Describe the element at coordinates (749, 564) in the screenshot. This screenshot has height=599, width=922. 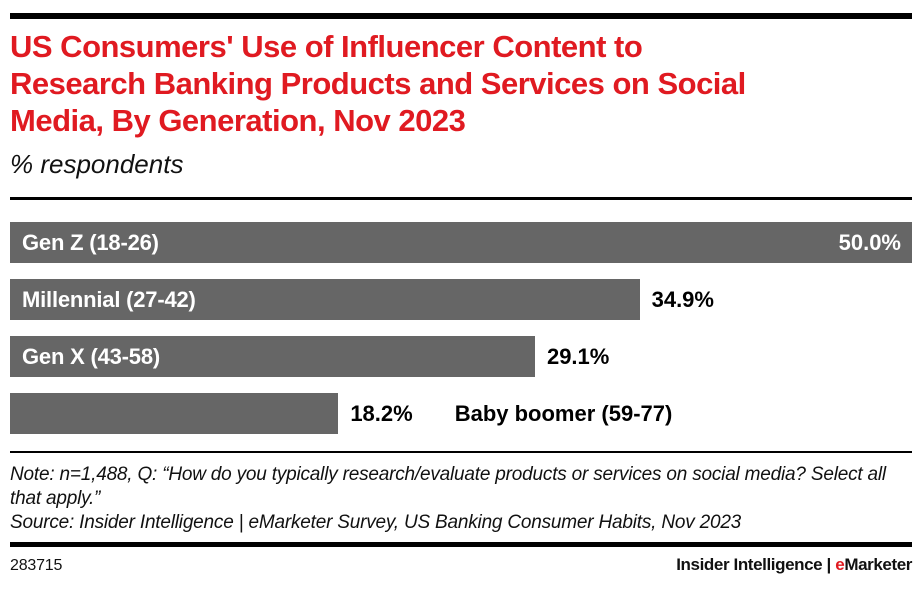
I see `brand-insider-intelligence: Insider Intelligence` at that location.